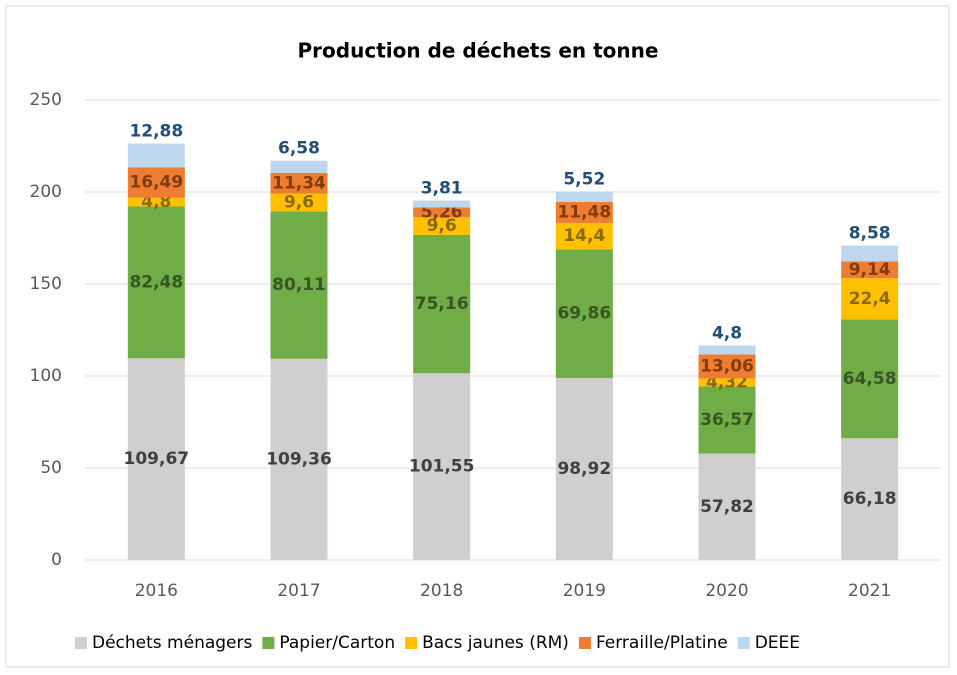 This screenshot has height=675, width=957. I want to click on data-label: 14,4, so click(584, 236).